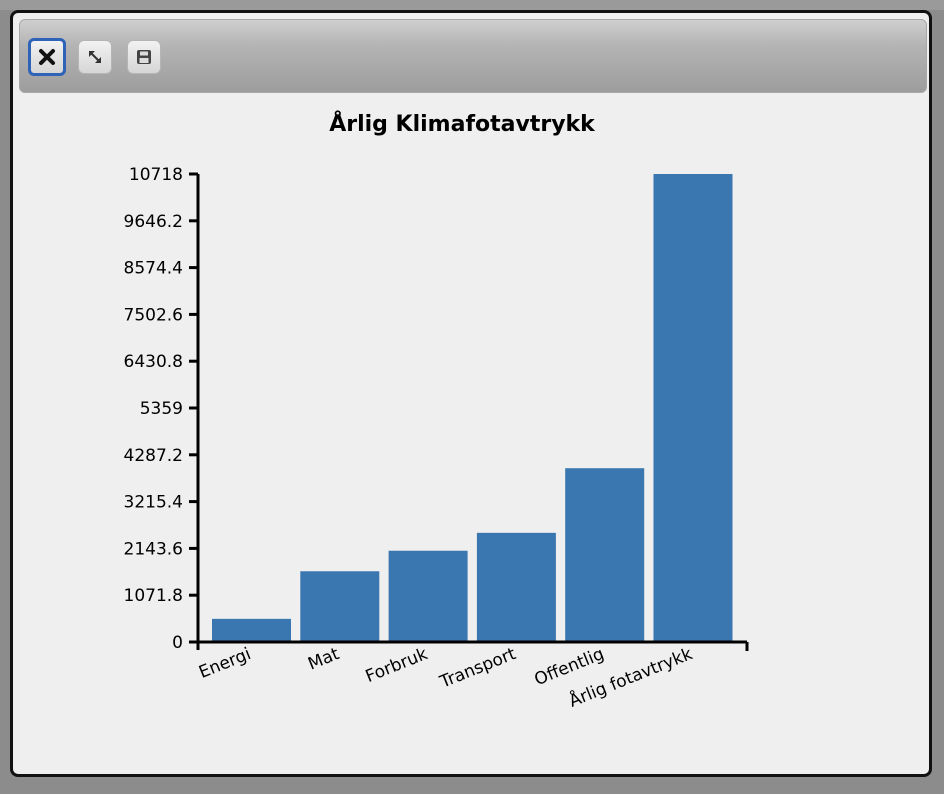 Image resolution: width=944 pixels, height=794 pixels. Describe the element at coordinates (225, 663) in the screenshot. I see `x-tick-label: Energi` at that location.